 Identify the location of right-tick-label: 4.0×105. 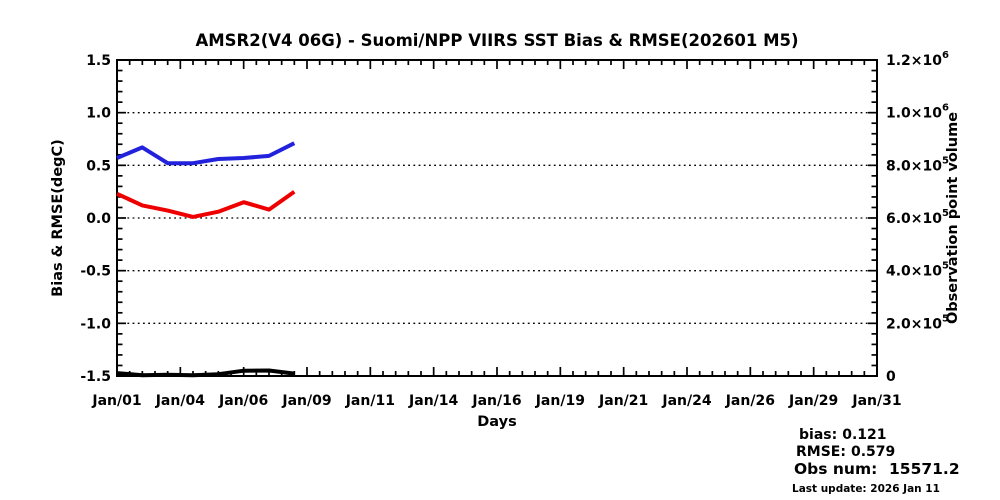
(917, 270).